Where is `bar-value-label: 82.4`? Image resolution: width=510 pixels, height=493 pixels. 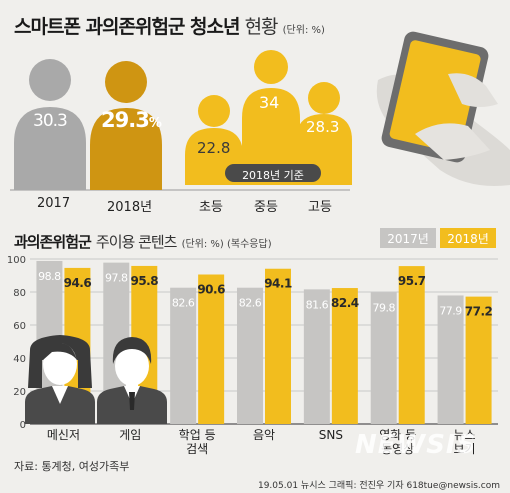
bar-value-label: 82.4 is located at coordinates (345, 303).